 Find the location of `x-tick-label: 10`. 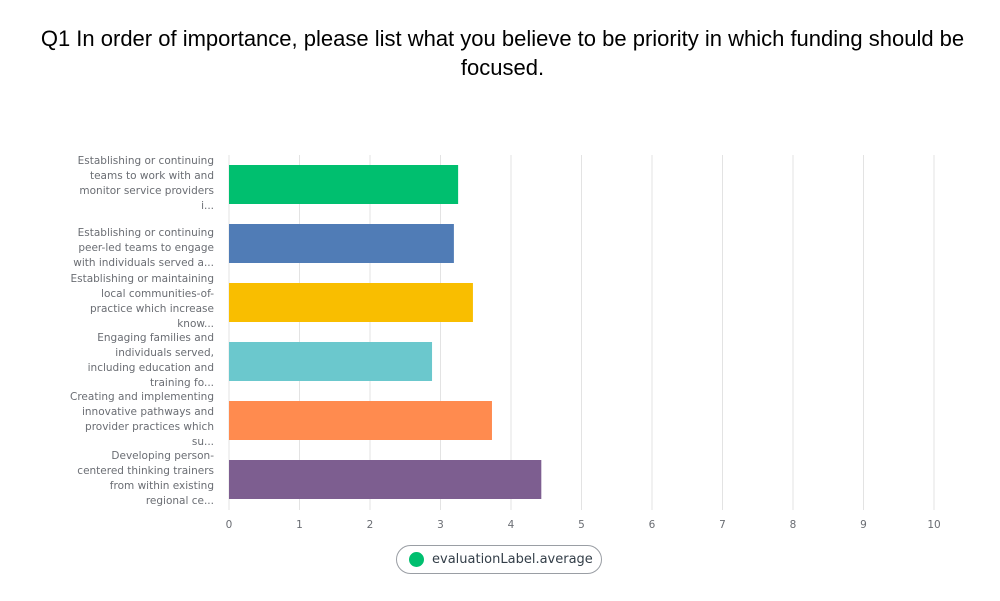

x-tick-label: 10 is located at coordinates (933, 525).